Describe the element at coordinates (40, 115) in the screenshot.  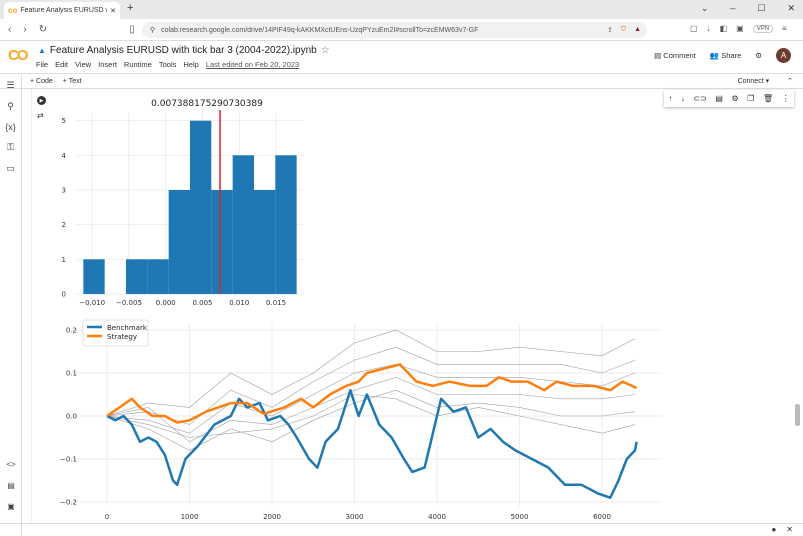
I see `output-options-icon: ⇄` at that location.